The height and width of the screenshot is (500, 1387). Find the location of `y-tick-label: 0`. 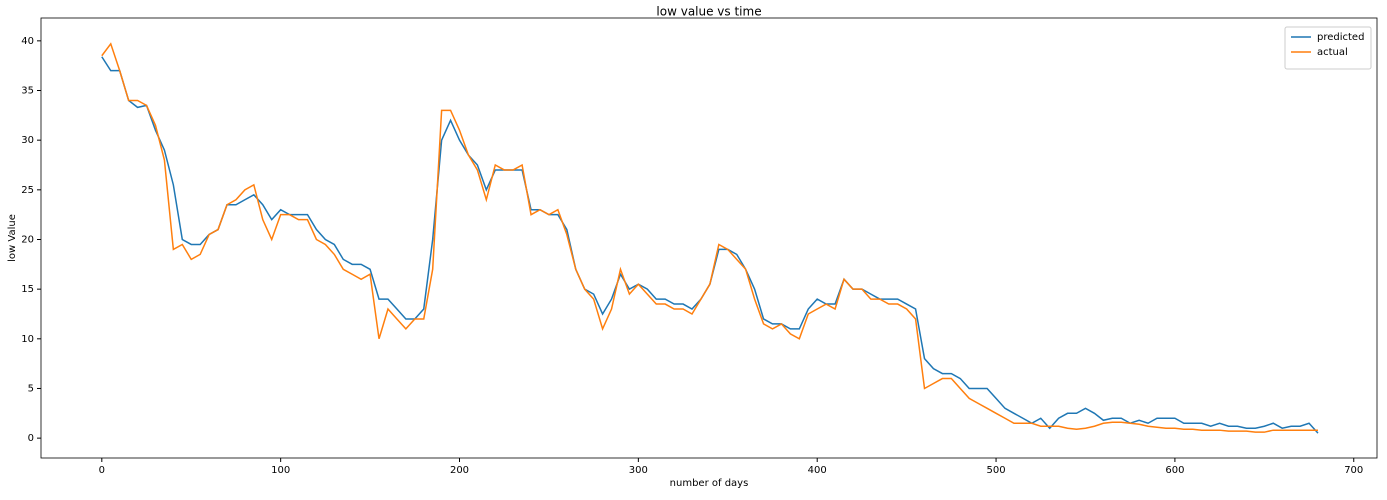

y-tick-label: 0 is located at coordinates (31, 438).